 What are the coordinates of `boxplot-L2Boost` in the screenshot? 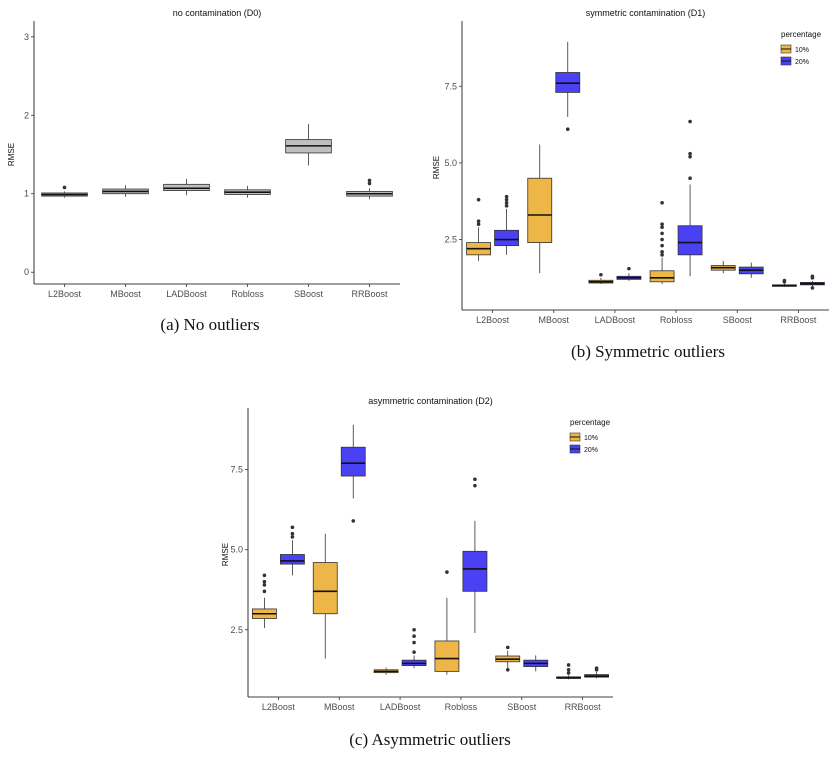 It's located at (64, 191).